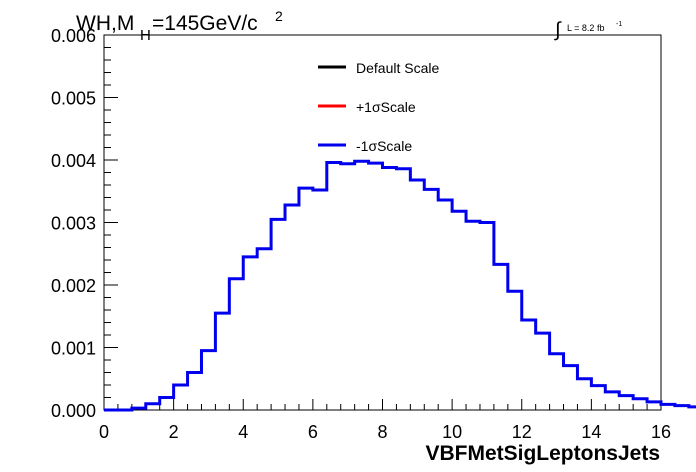  Describe the element at coordinates (73, 286) in the screenshot. I see `y-tick-label: 0.002` at that location.